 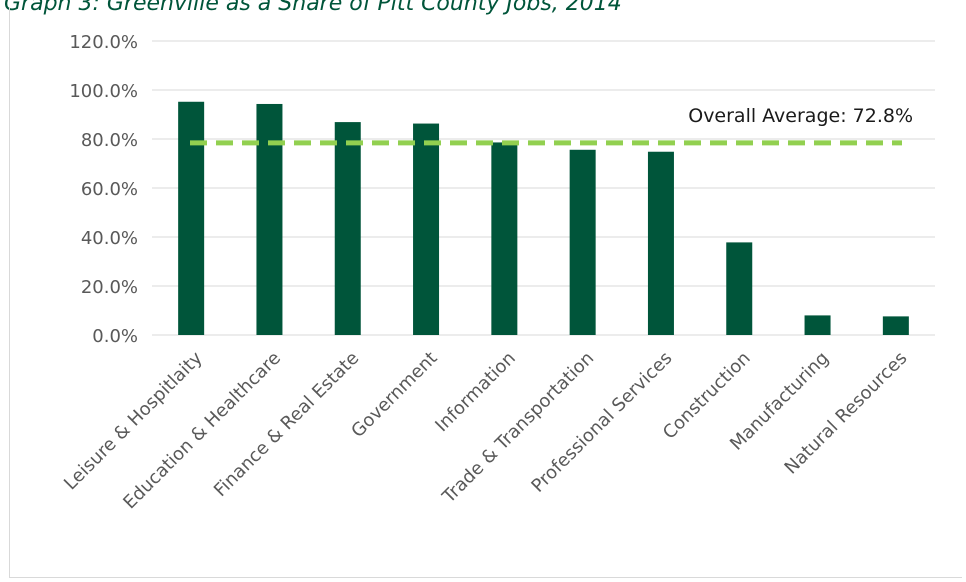 What do you see at coordinates (800, 116) in the screenshot?
I see `average-label: Overall Average: 72.8%` at bounding box center [800, 116].